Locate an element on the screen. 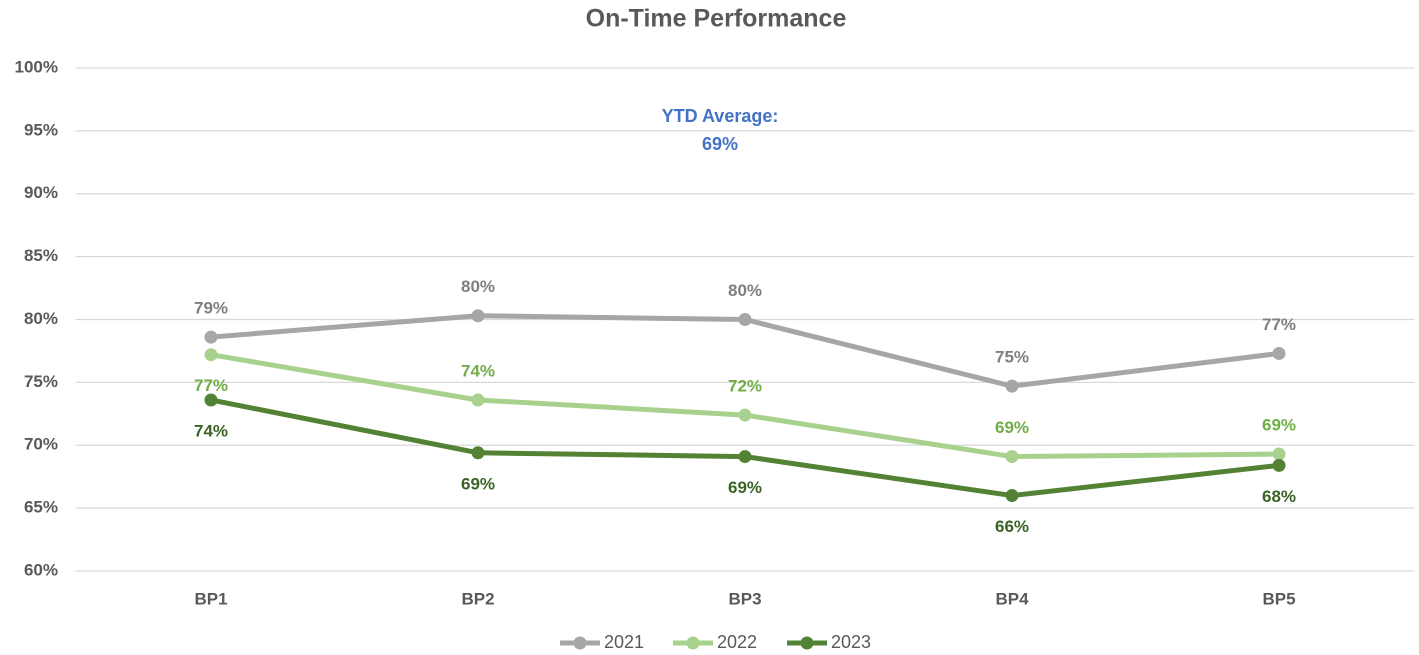  y-tick-label: 90% is located at coordinates (41, 192).